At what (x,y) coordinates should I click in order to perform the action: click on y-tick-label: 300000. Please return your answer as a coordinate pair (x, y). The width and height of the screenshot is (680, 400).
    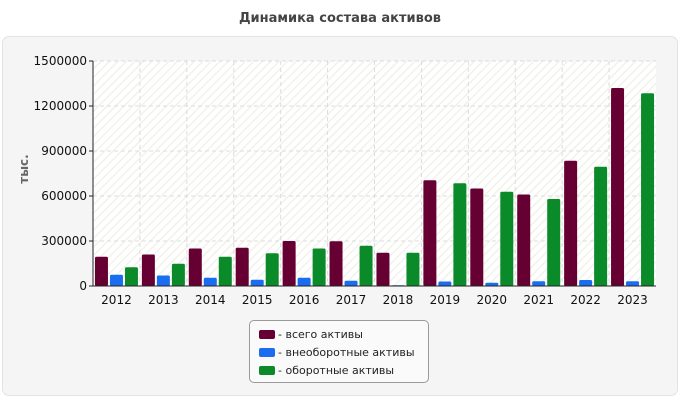
    Looking at the image, I should click on (64, 241).